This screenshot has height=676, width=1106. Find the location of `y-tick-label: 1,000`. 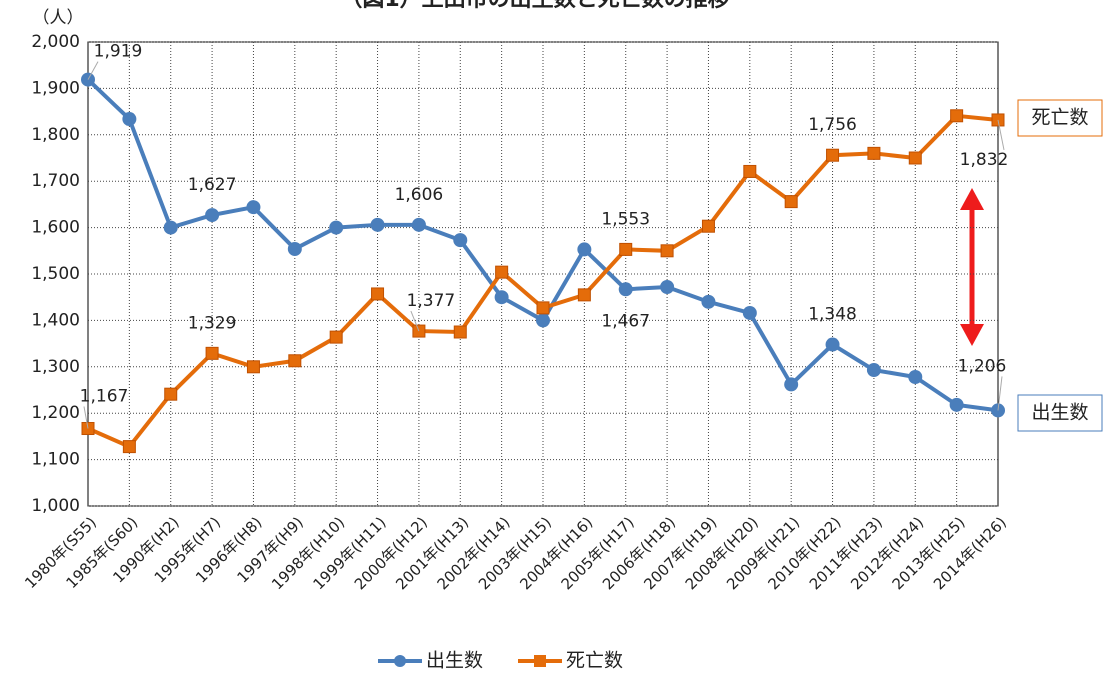

y-tick-label: 1,000 is located at coordinates (55, 506).